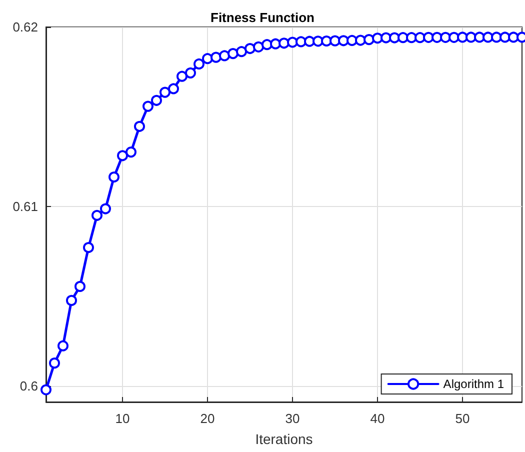  Describe the element at coordinates (284, 439) in the screenshot. I see `x-axis-title: Iterations` at that location.